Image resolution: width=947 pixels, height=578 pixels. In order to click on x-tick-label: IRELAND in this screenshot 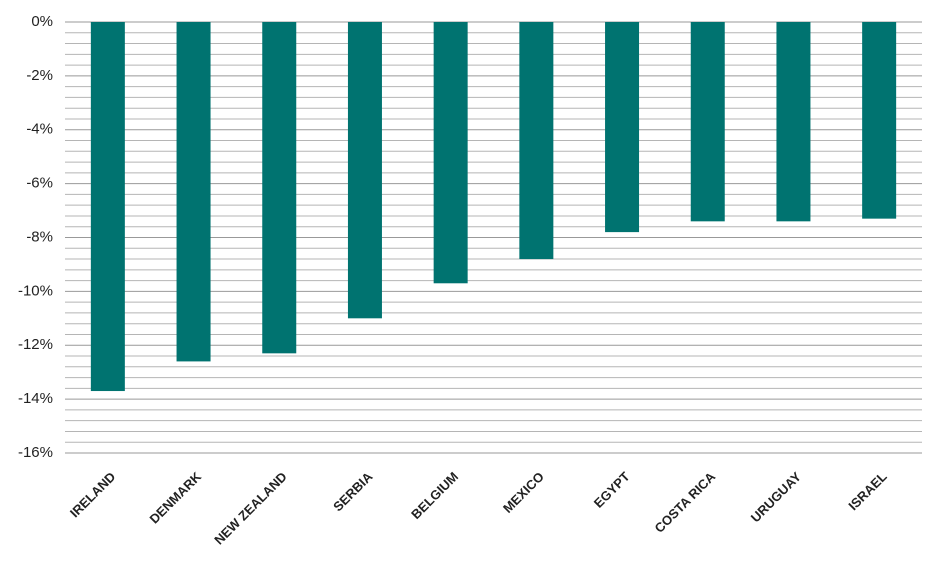, I will do `click(92, 494)`.